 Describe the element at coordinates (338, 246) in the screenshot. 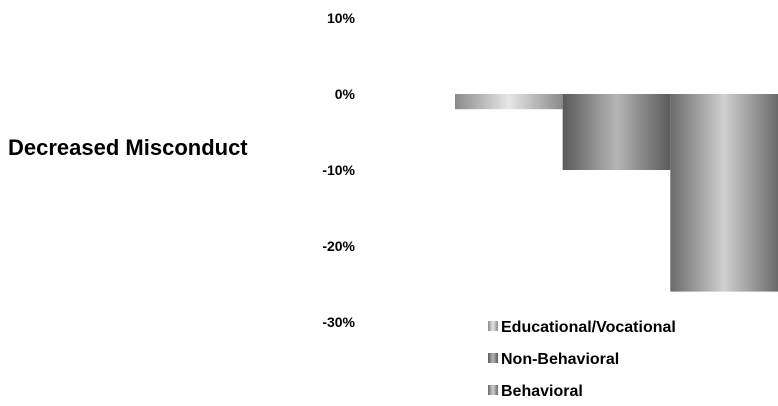

I see `y-tick-label: -20%` at that location.